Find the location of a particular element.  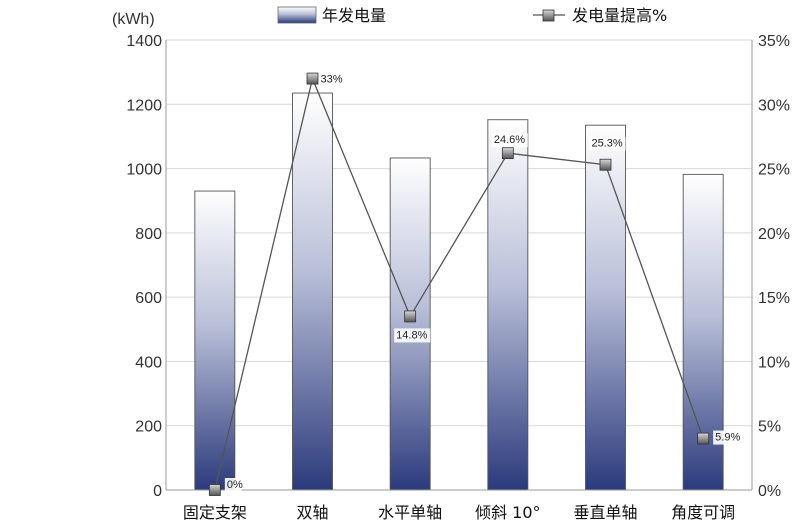

y2-tick-label: 5% is located at coordinates (769, 427).